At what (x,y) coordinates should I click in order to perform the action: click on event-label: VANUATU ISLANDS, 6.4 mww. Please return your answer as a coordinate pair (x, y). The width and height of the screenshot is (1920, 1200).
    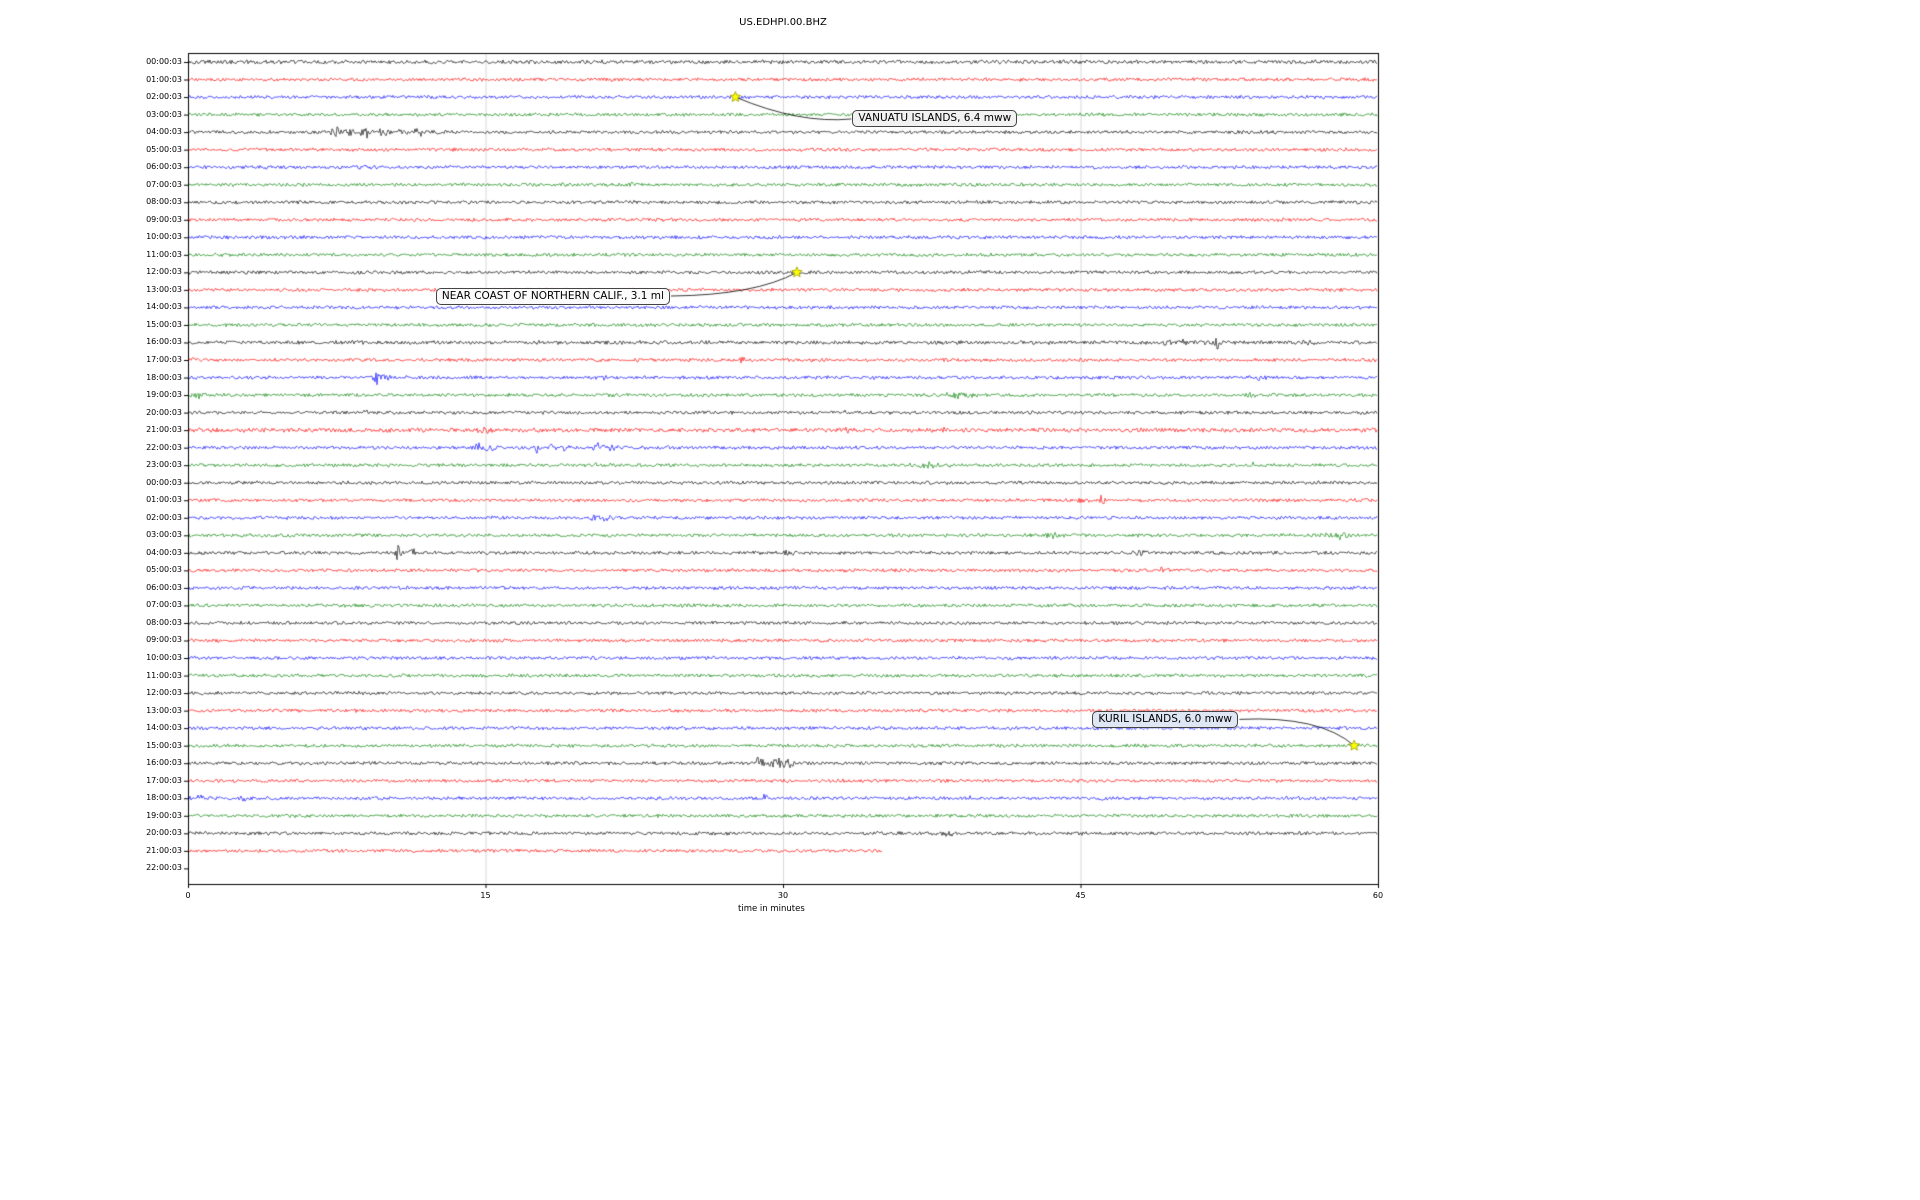
    Looking at the image, I should click on (935, 119).